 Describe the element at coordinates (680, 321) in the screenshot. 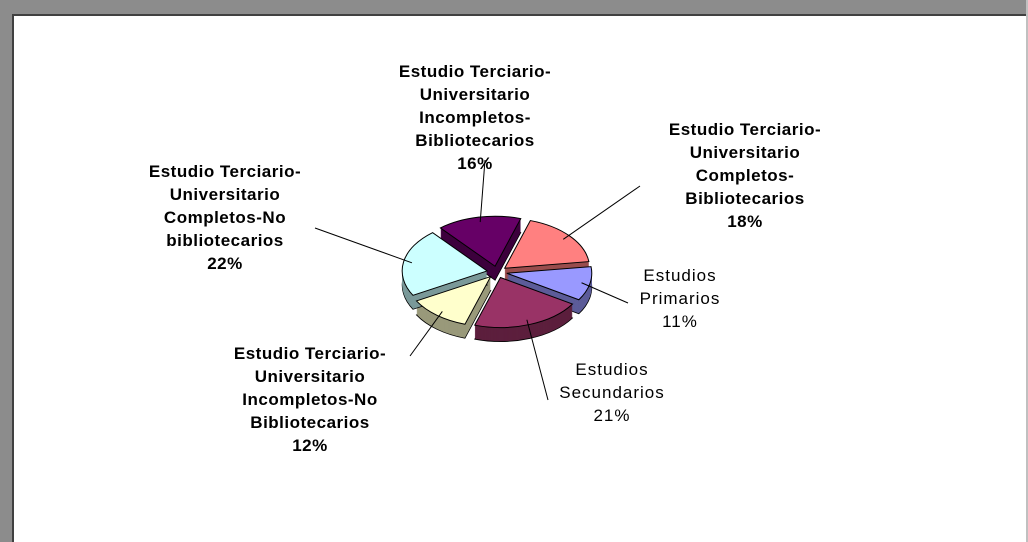

I see `value-label: 11%` at that location.